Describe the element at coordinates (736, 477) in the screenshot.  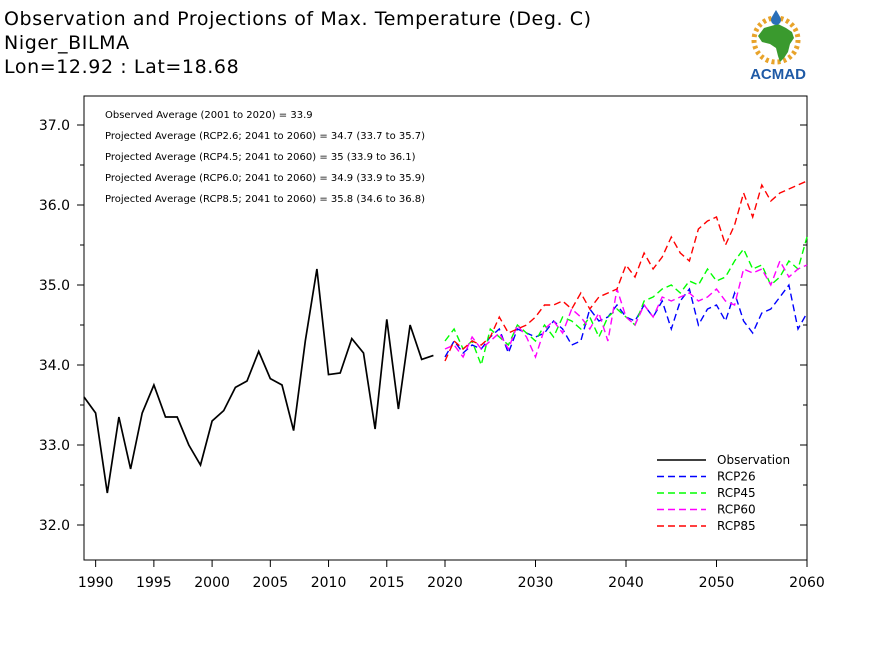
I see `legend-label: RCP26` at that location.